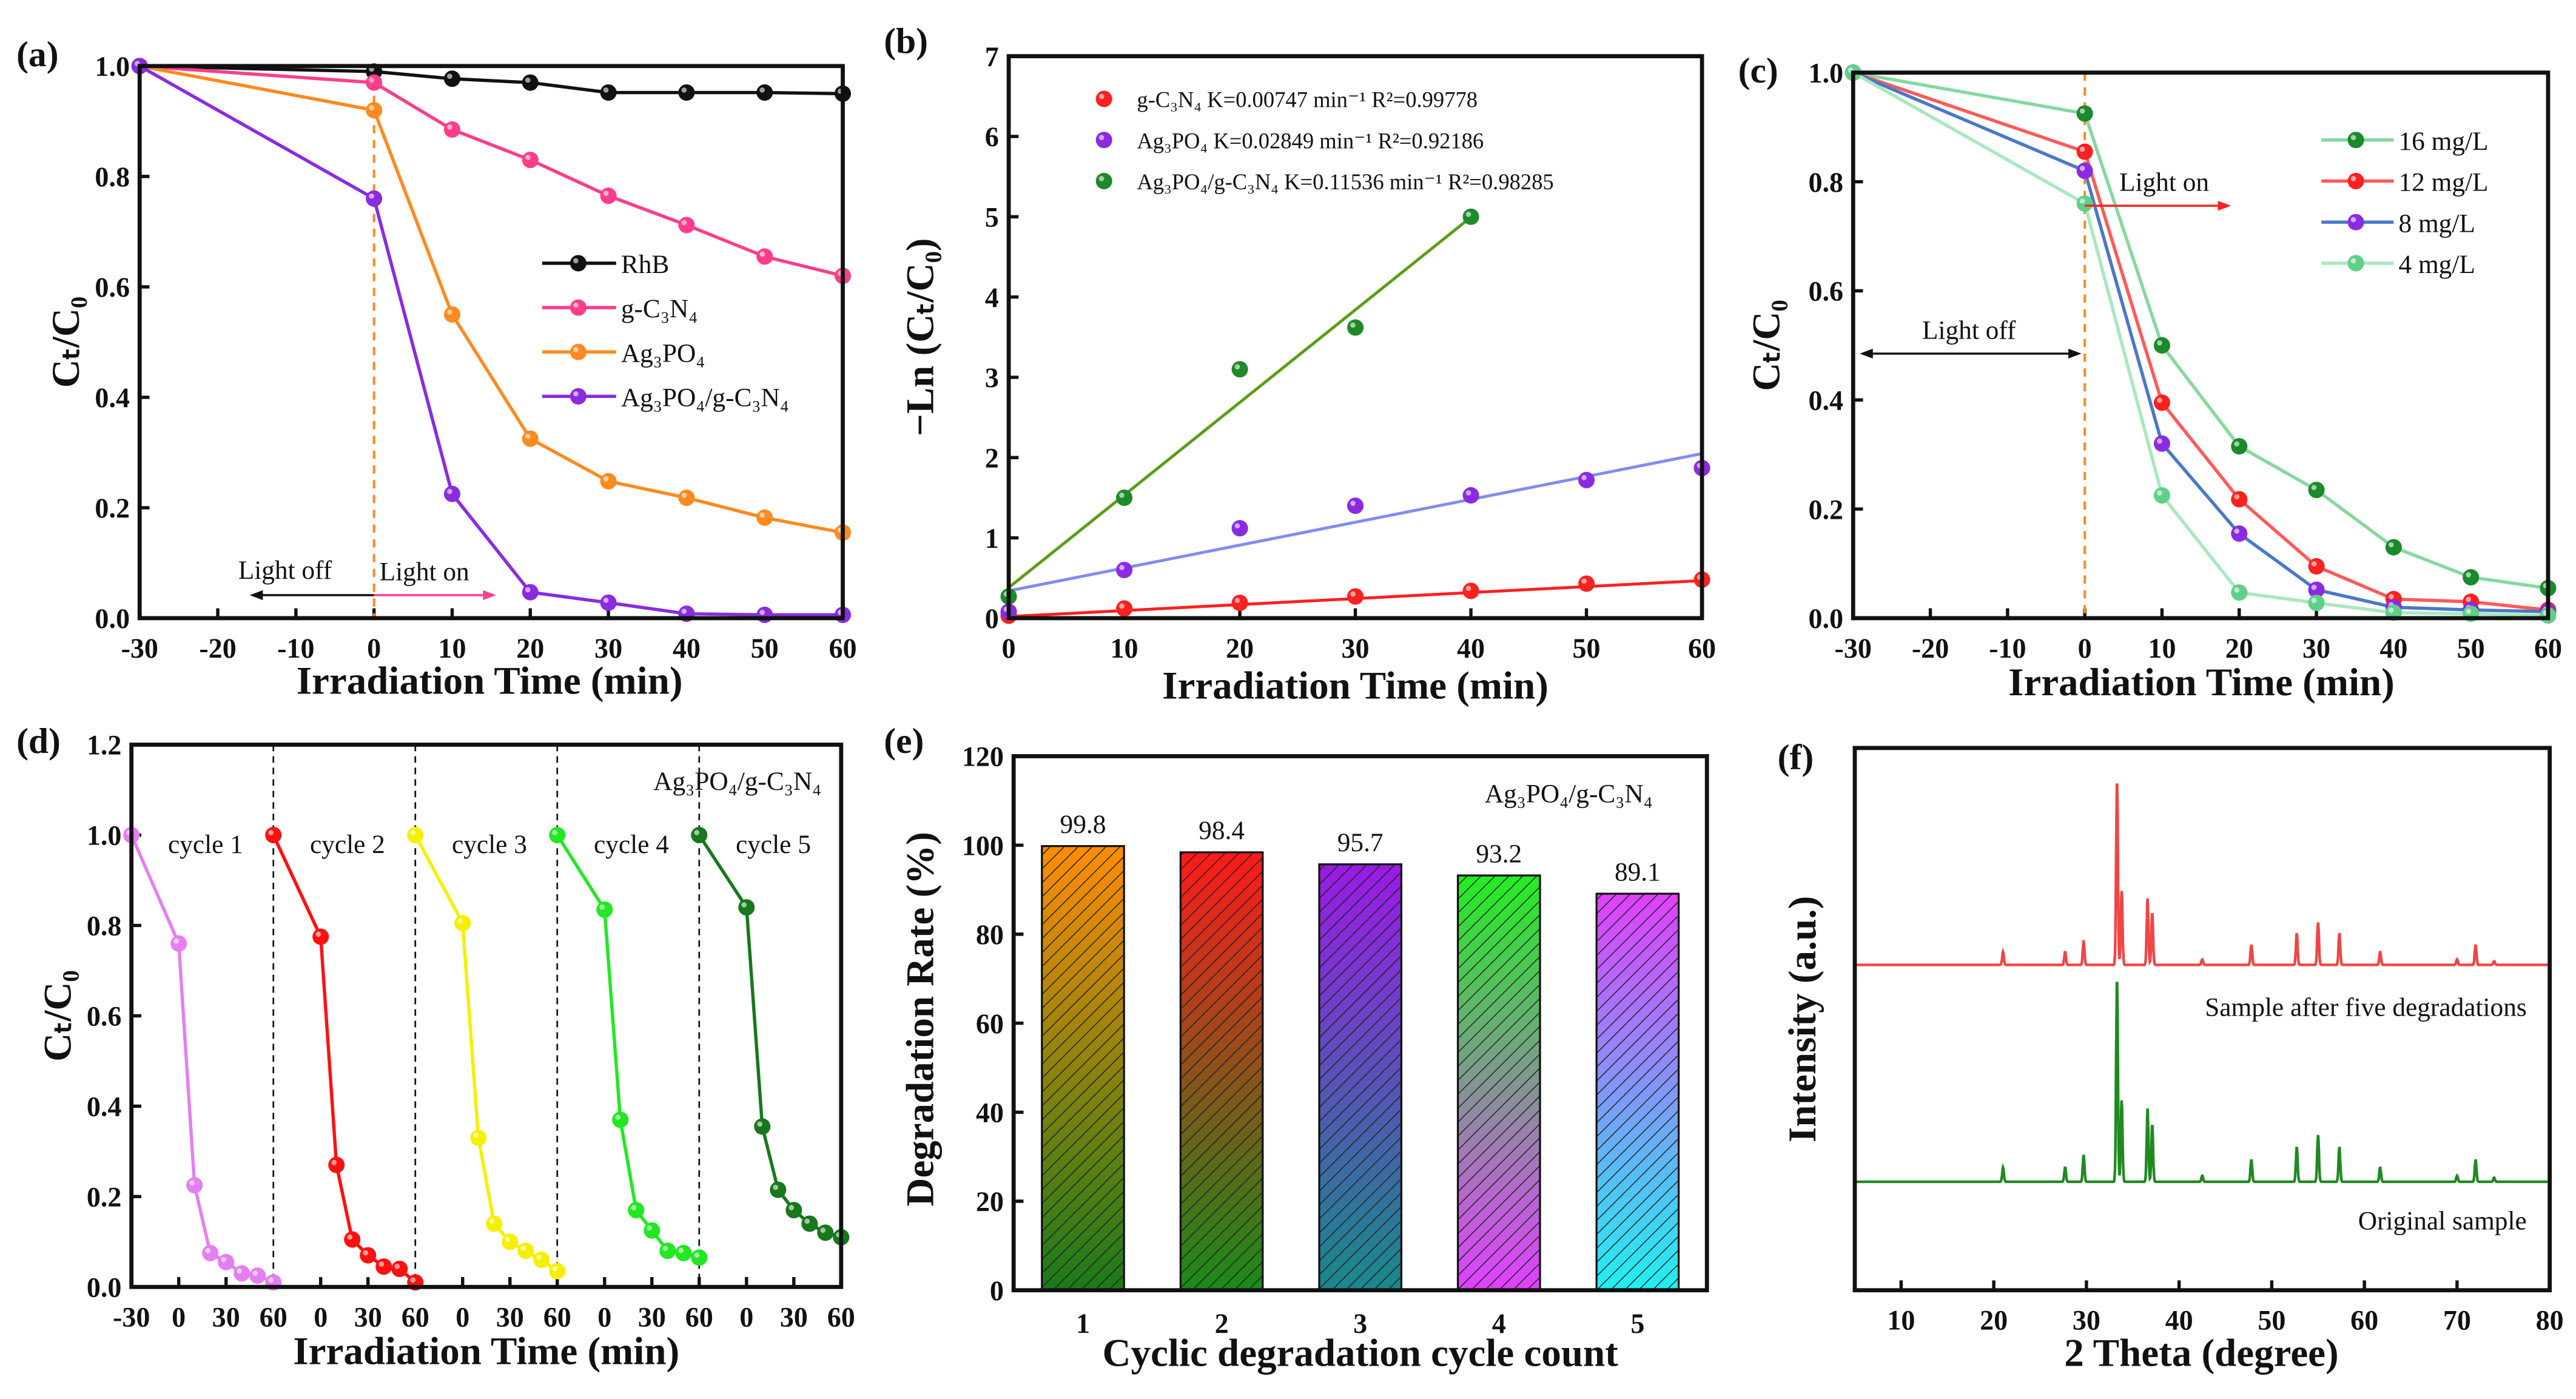  I want to click on x-tick-label: 20, so click(2239, 648).